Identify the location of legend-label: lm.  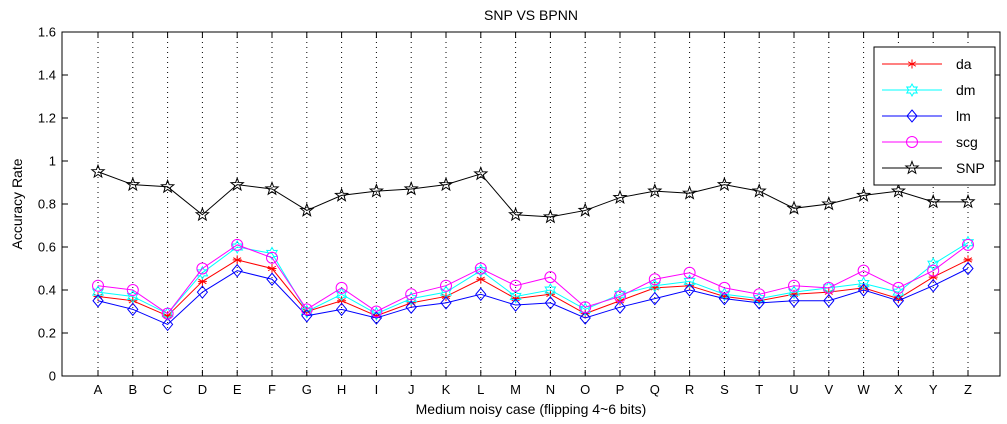
(963, 116).